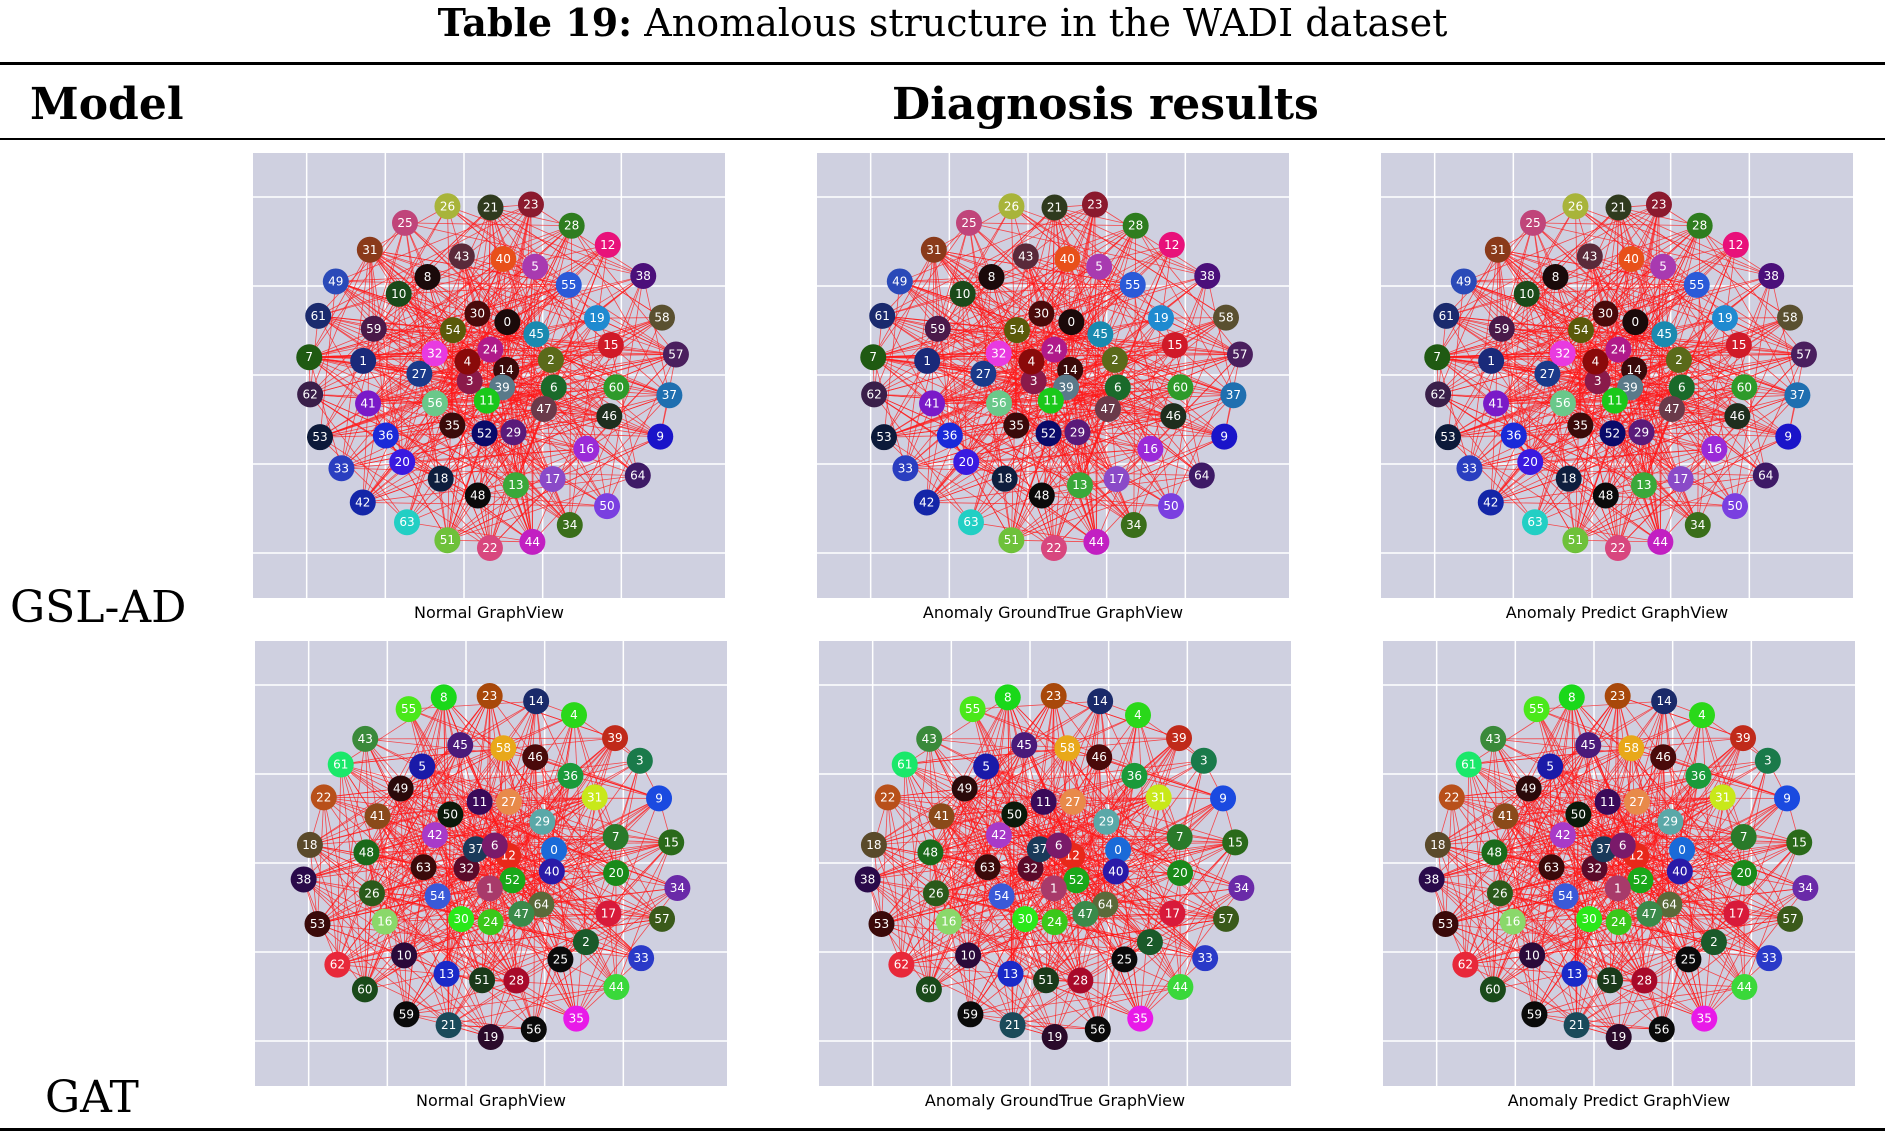 Image resolution: width=1885 pixels, height=1133 pixels. What do you see at coordinates (1787, 798) in the screenshot?
I see `graph-node-label: 9` at bounding box center [1787, 798].